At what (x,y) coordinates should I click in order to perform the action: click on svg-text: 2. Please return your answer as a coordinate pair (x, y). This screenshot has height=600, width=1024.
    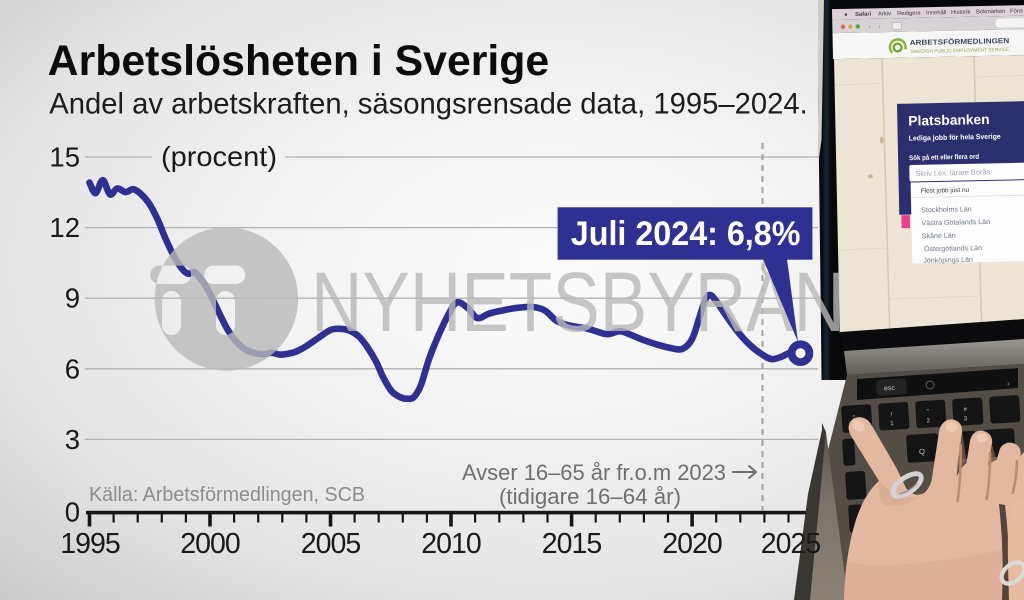
    Looking at the image, I should click on (929, 421).